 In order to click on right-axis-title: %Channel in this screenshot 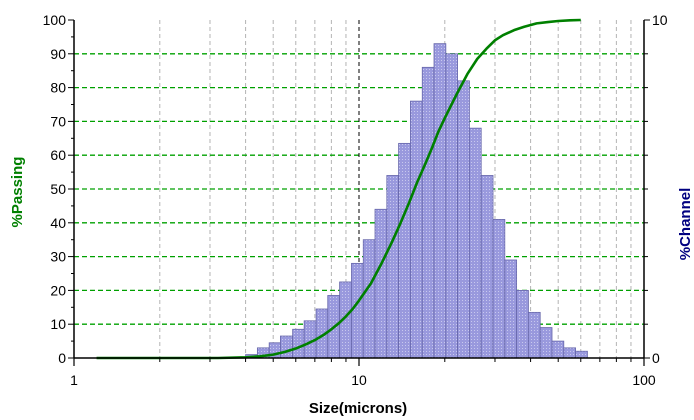, I will do `click(685, 224)`.